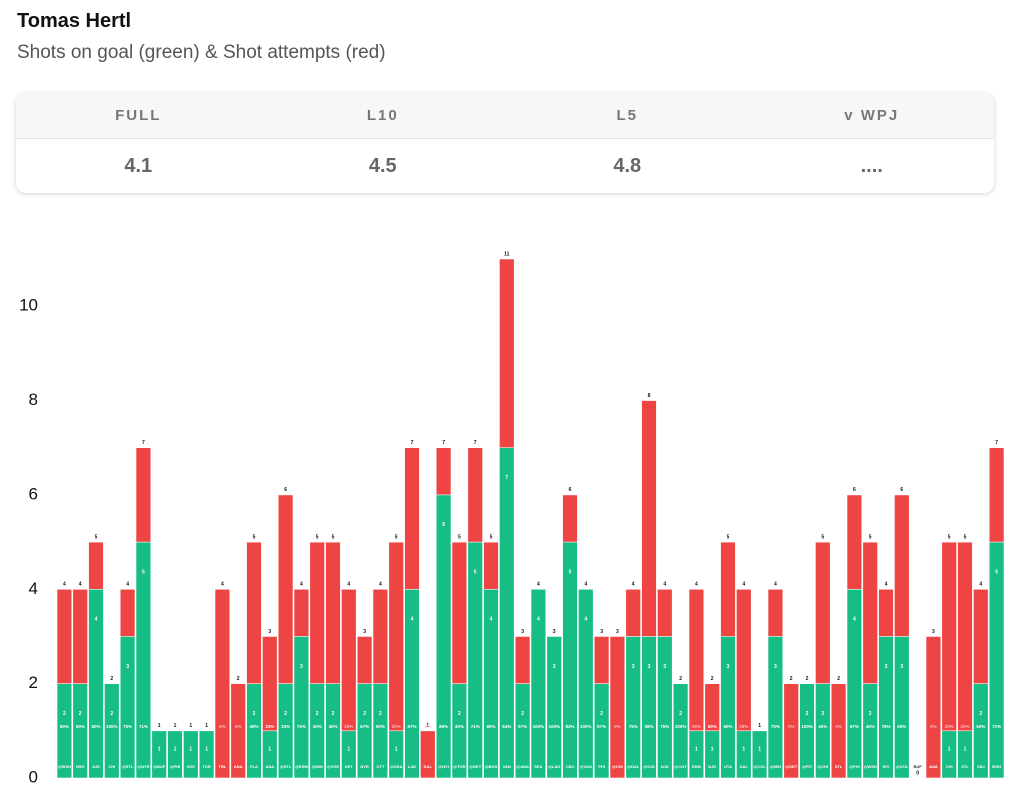  I want to click on pct-label: 57%, so click(411, 726).